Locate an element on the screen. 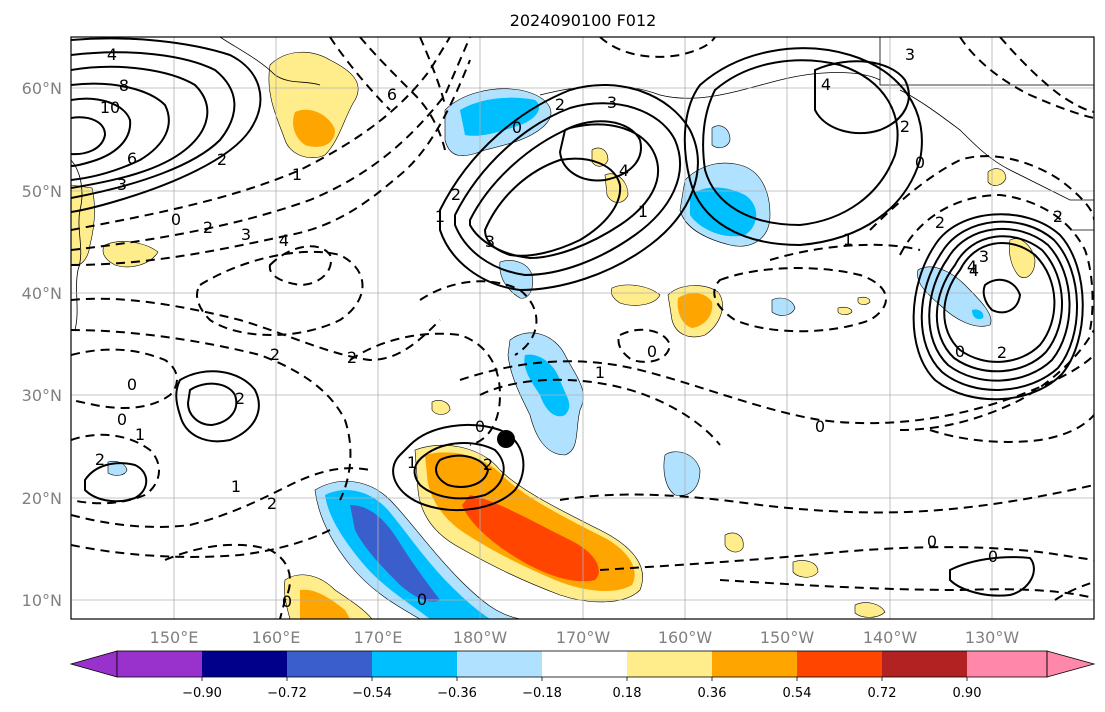 The image size is (1105, 712). lat-label: 60°N is located at coordinates (42, 88).